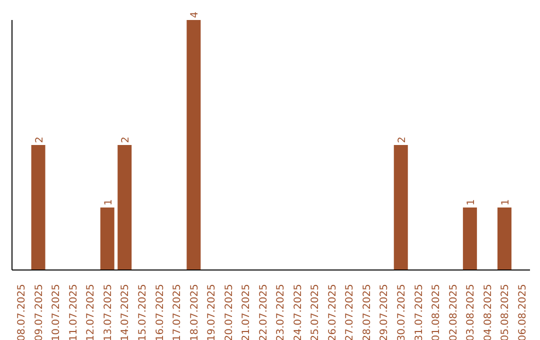  I want to click on x-tick-label: 16.07.2025, so click(160, 312).